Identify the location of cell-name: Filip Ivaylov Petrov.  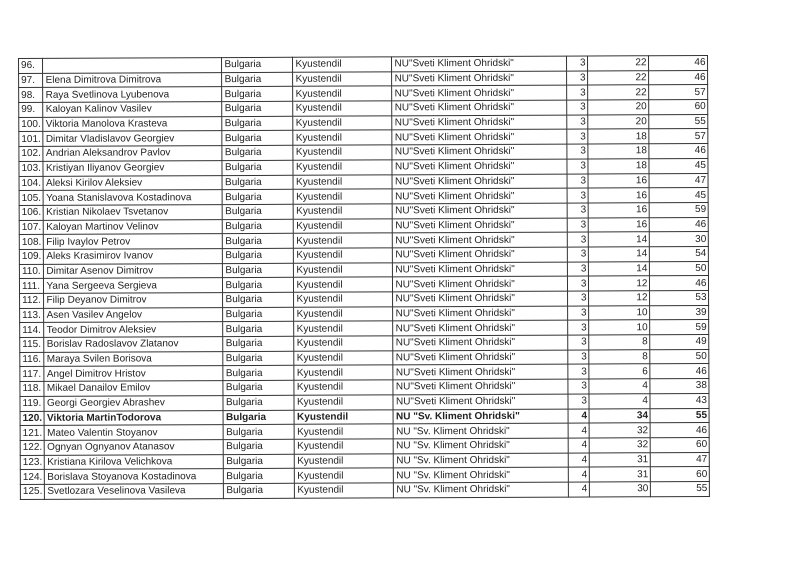
(133, 241).